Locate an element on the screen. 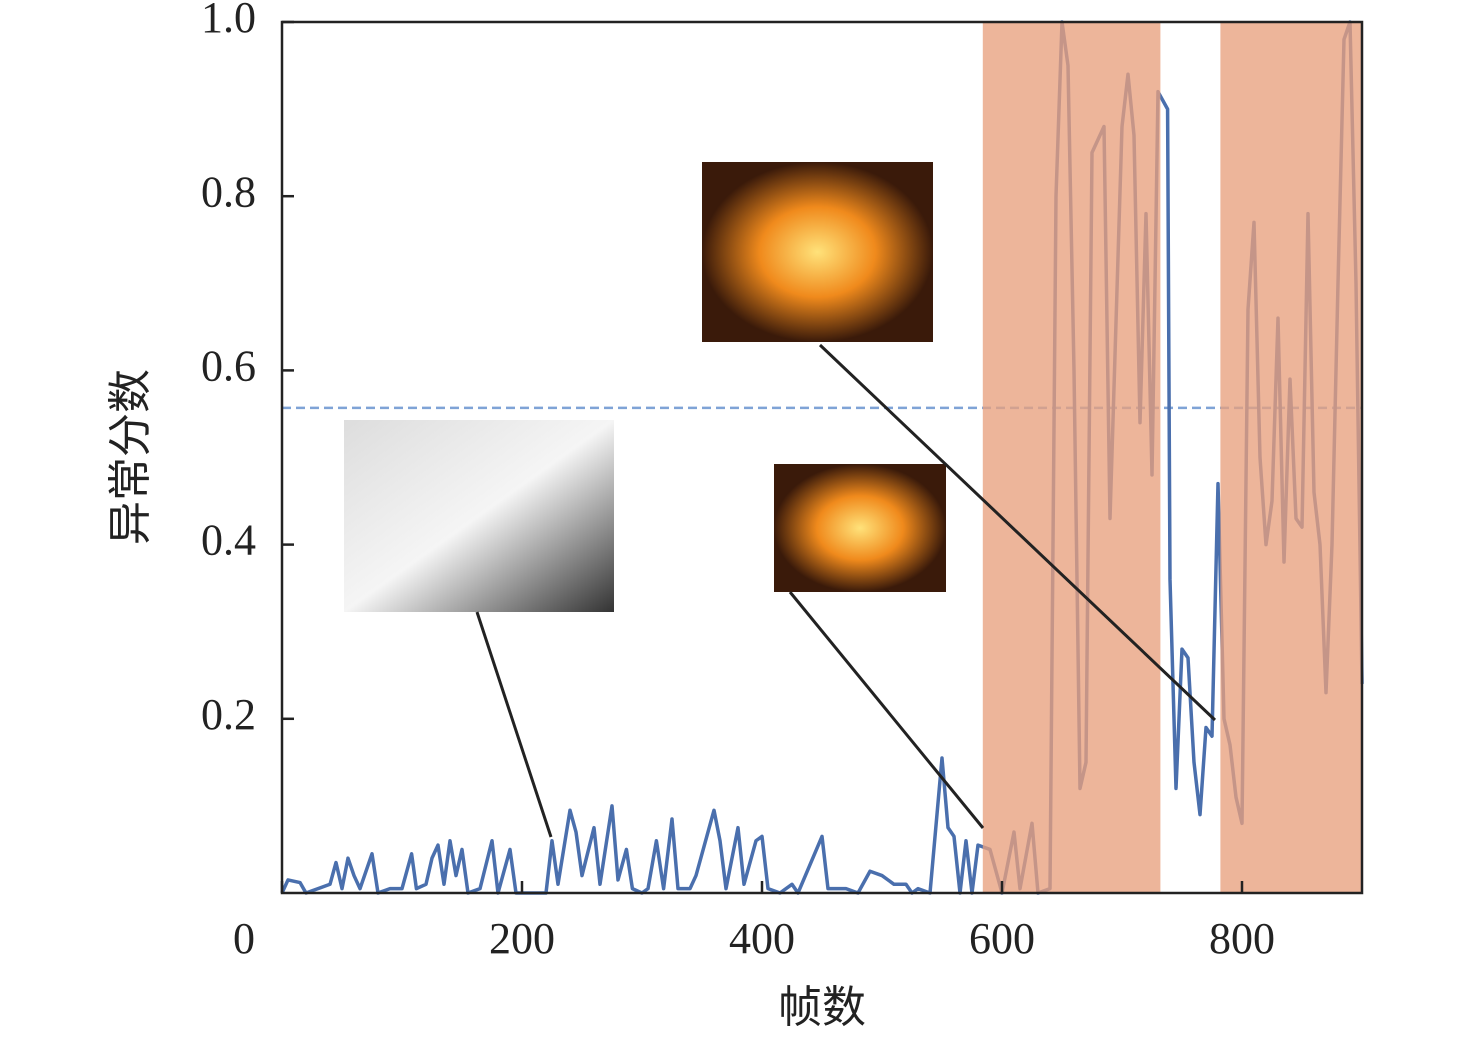 The height and width of the screenshot is (1055, 1476). x-tick-label: 600 is located at coordinates (1002, 938).